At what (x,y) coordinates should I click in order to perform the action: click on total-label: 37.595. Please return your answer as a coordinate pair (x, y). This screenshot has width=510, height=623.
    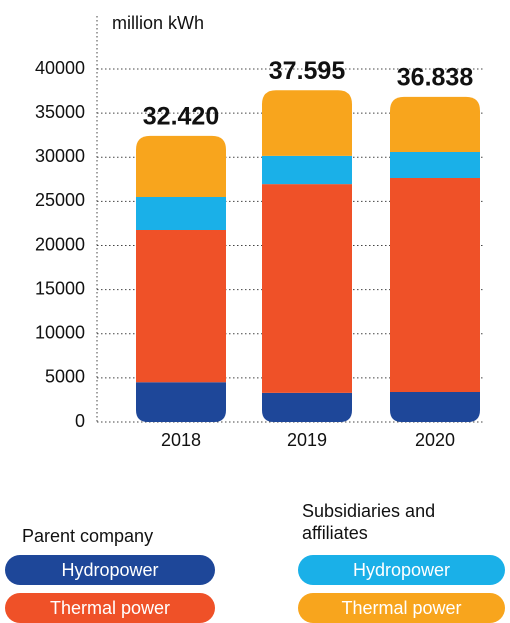
    Looking at the image, I should click on (307, 71).